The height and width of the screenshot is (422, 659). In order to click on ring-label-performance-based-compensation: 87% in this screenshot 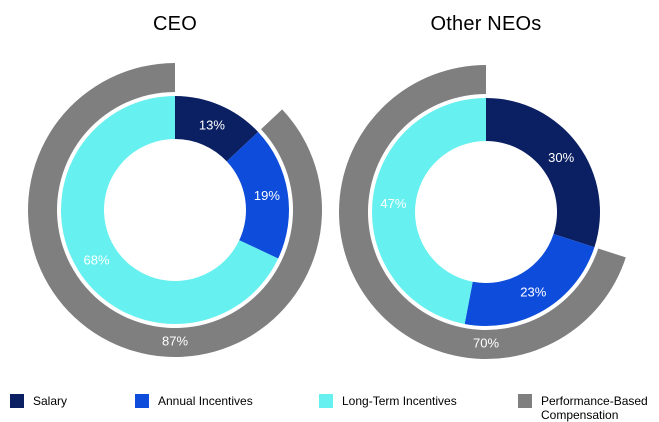, I will do `click(175, 341)`.